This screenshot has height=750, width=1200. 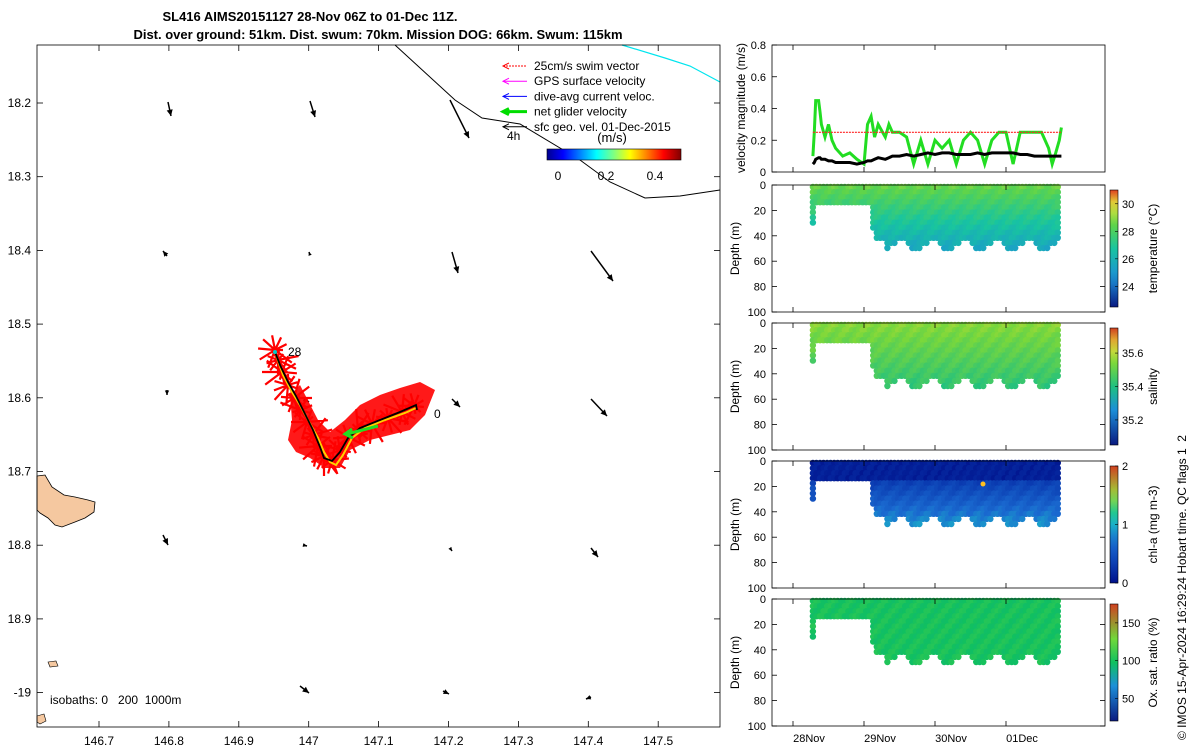 What do you see at coordinates (758, 46) in the screenshot?
I see `velocity-ytick-label: 0.8` at bounding box center [758, 46].